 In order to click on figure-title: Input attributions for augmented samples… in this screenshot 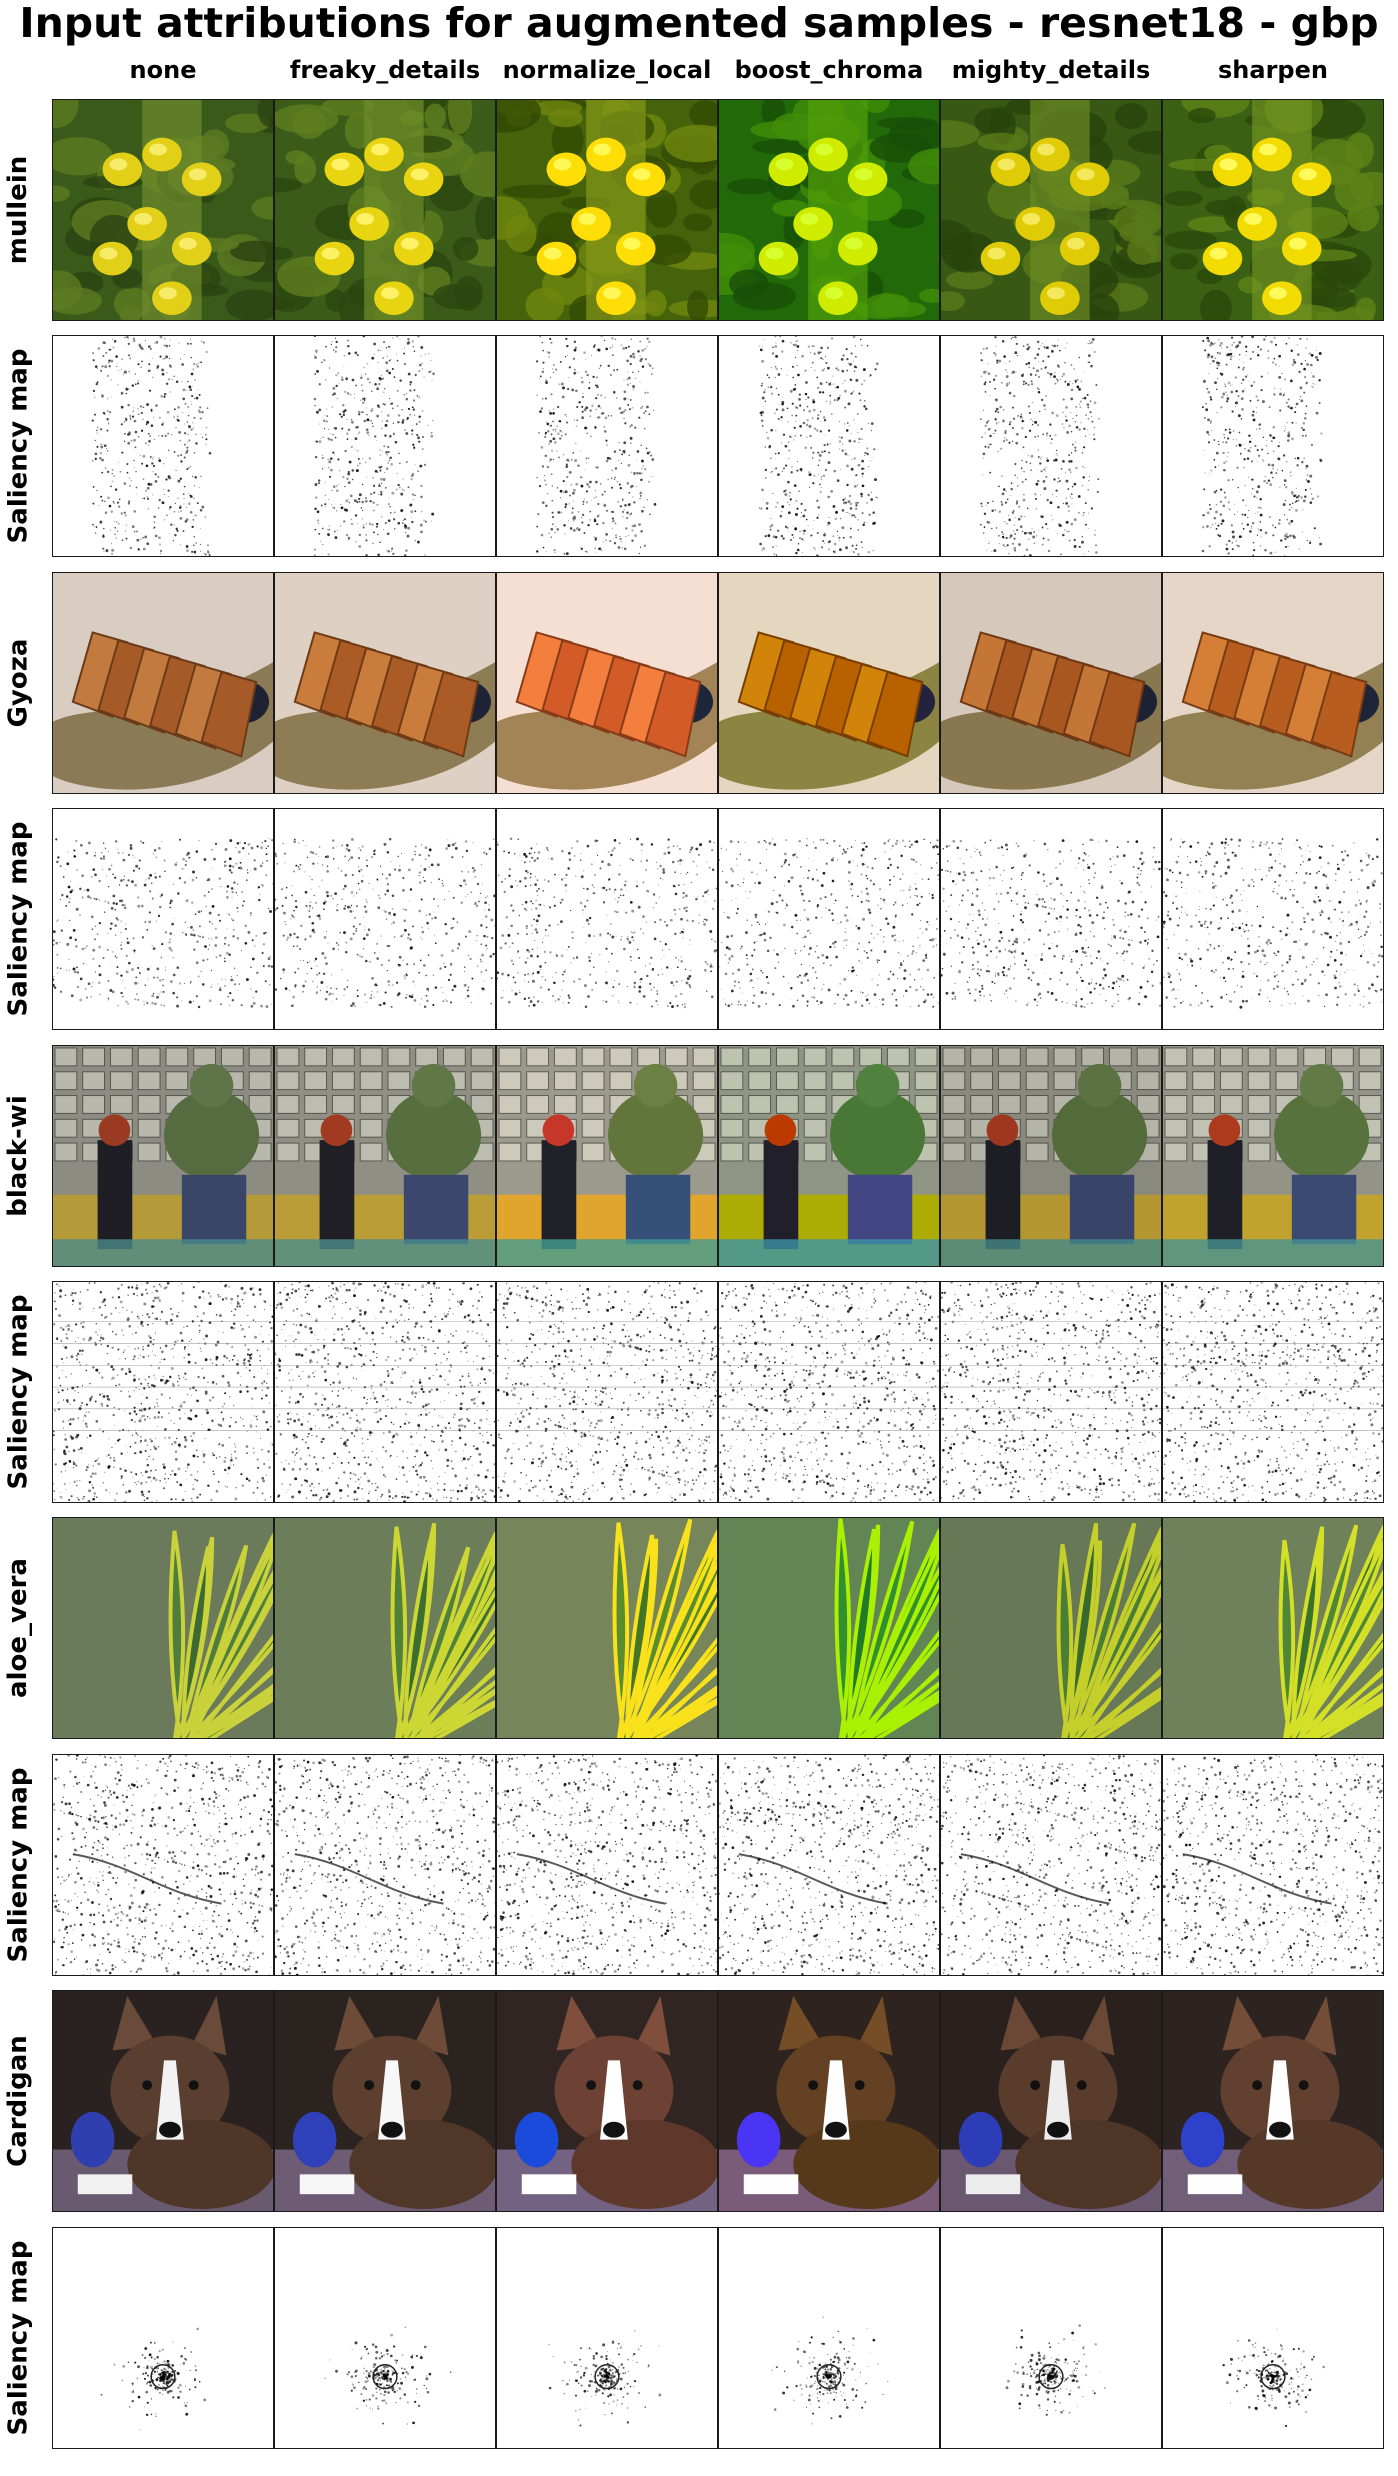, I will do `click(699, 23)`.